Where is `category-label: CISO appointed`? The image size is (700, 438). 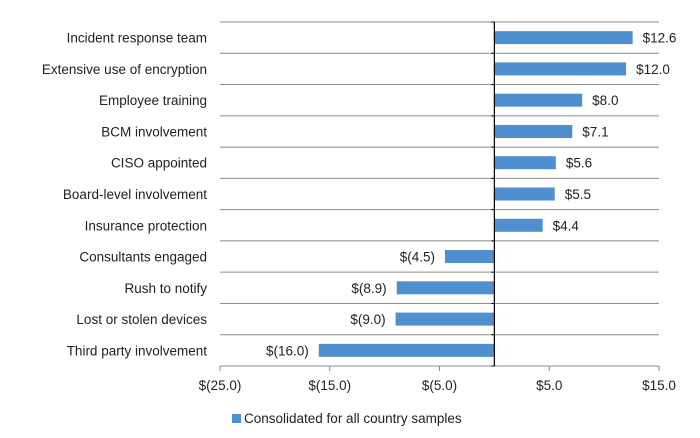
category-label: CISO appointed is located at coordinates (159, 163).